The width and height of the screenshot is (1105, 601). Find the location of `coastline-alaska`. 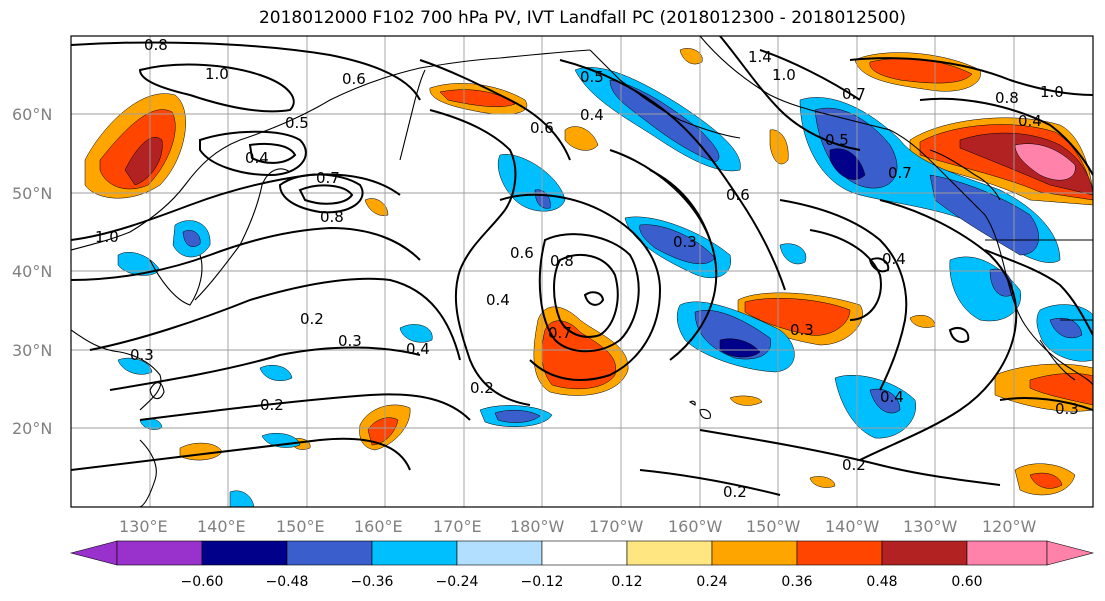

coastline-alaska is located at coordinates (795, 83).